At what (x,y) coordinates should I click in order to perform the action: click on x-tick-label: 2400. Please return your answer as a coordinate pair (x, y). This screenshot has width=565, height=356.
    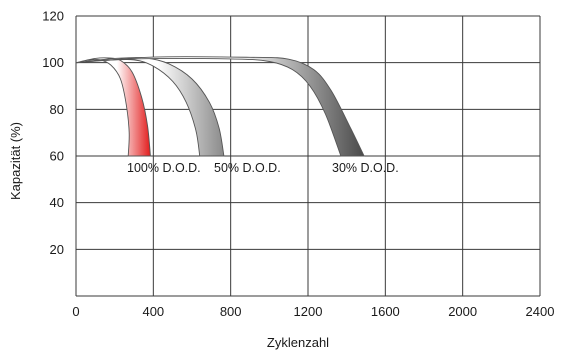
    Looking at the image, I should click on (540, 311).